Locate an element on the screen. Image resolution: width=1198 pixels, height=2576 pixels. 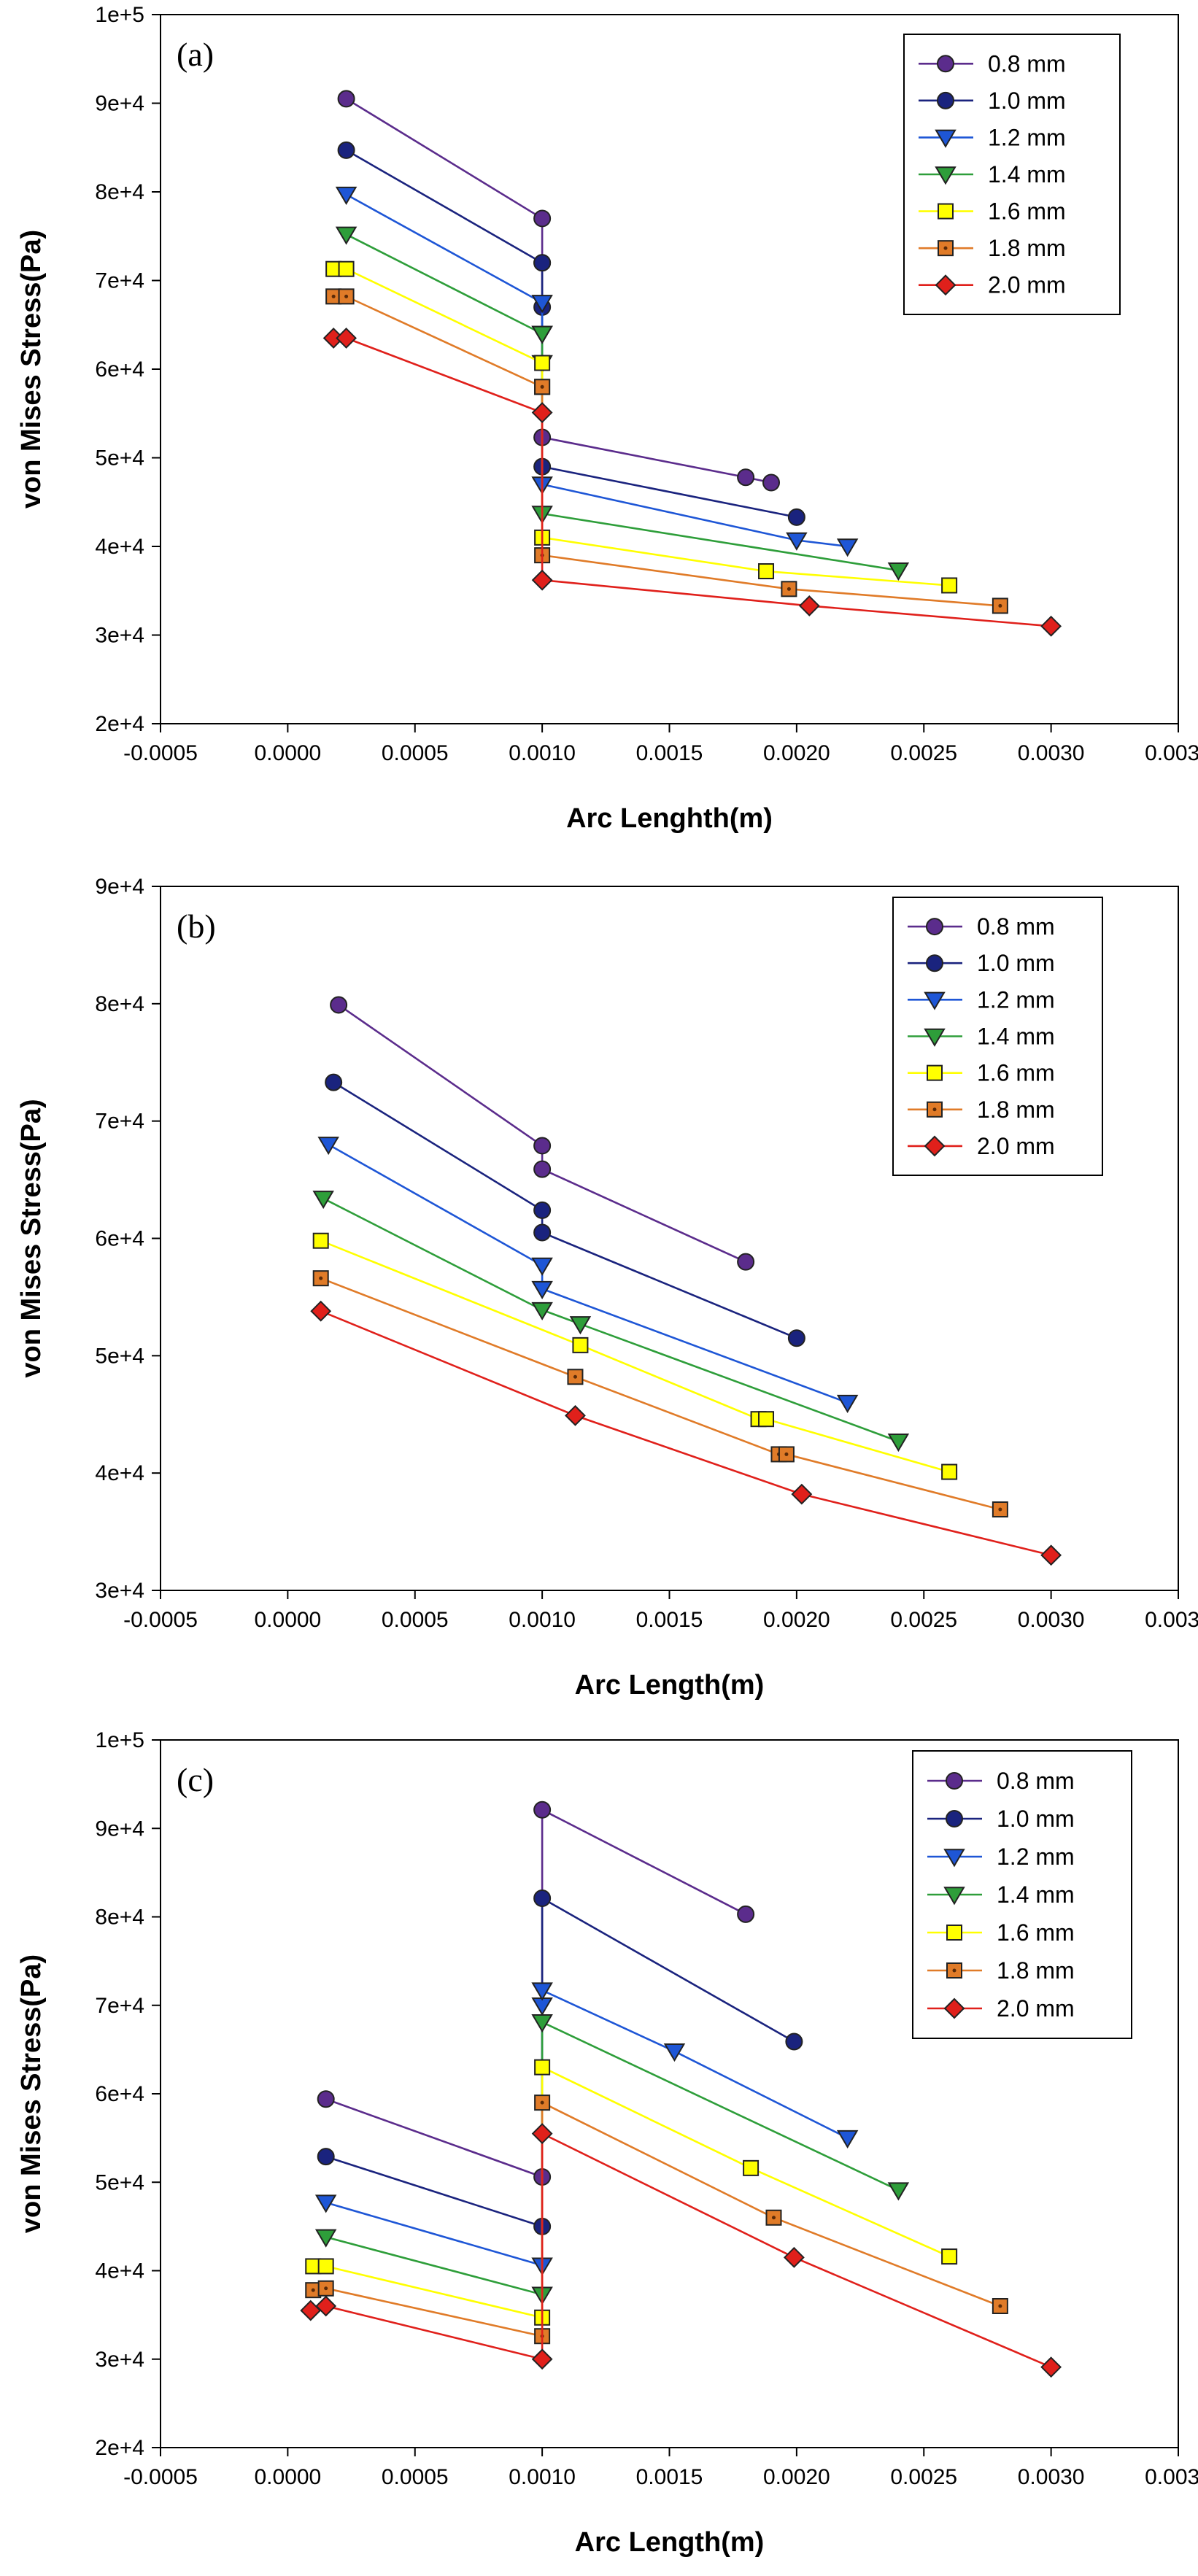
legend-box is located at coordinates (998, 1036).